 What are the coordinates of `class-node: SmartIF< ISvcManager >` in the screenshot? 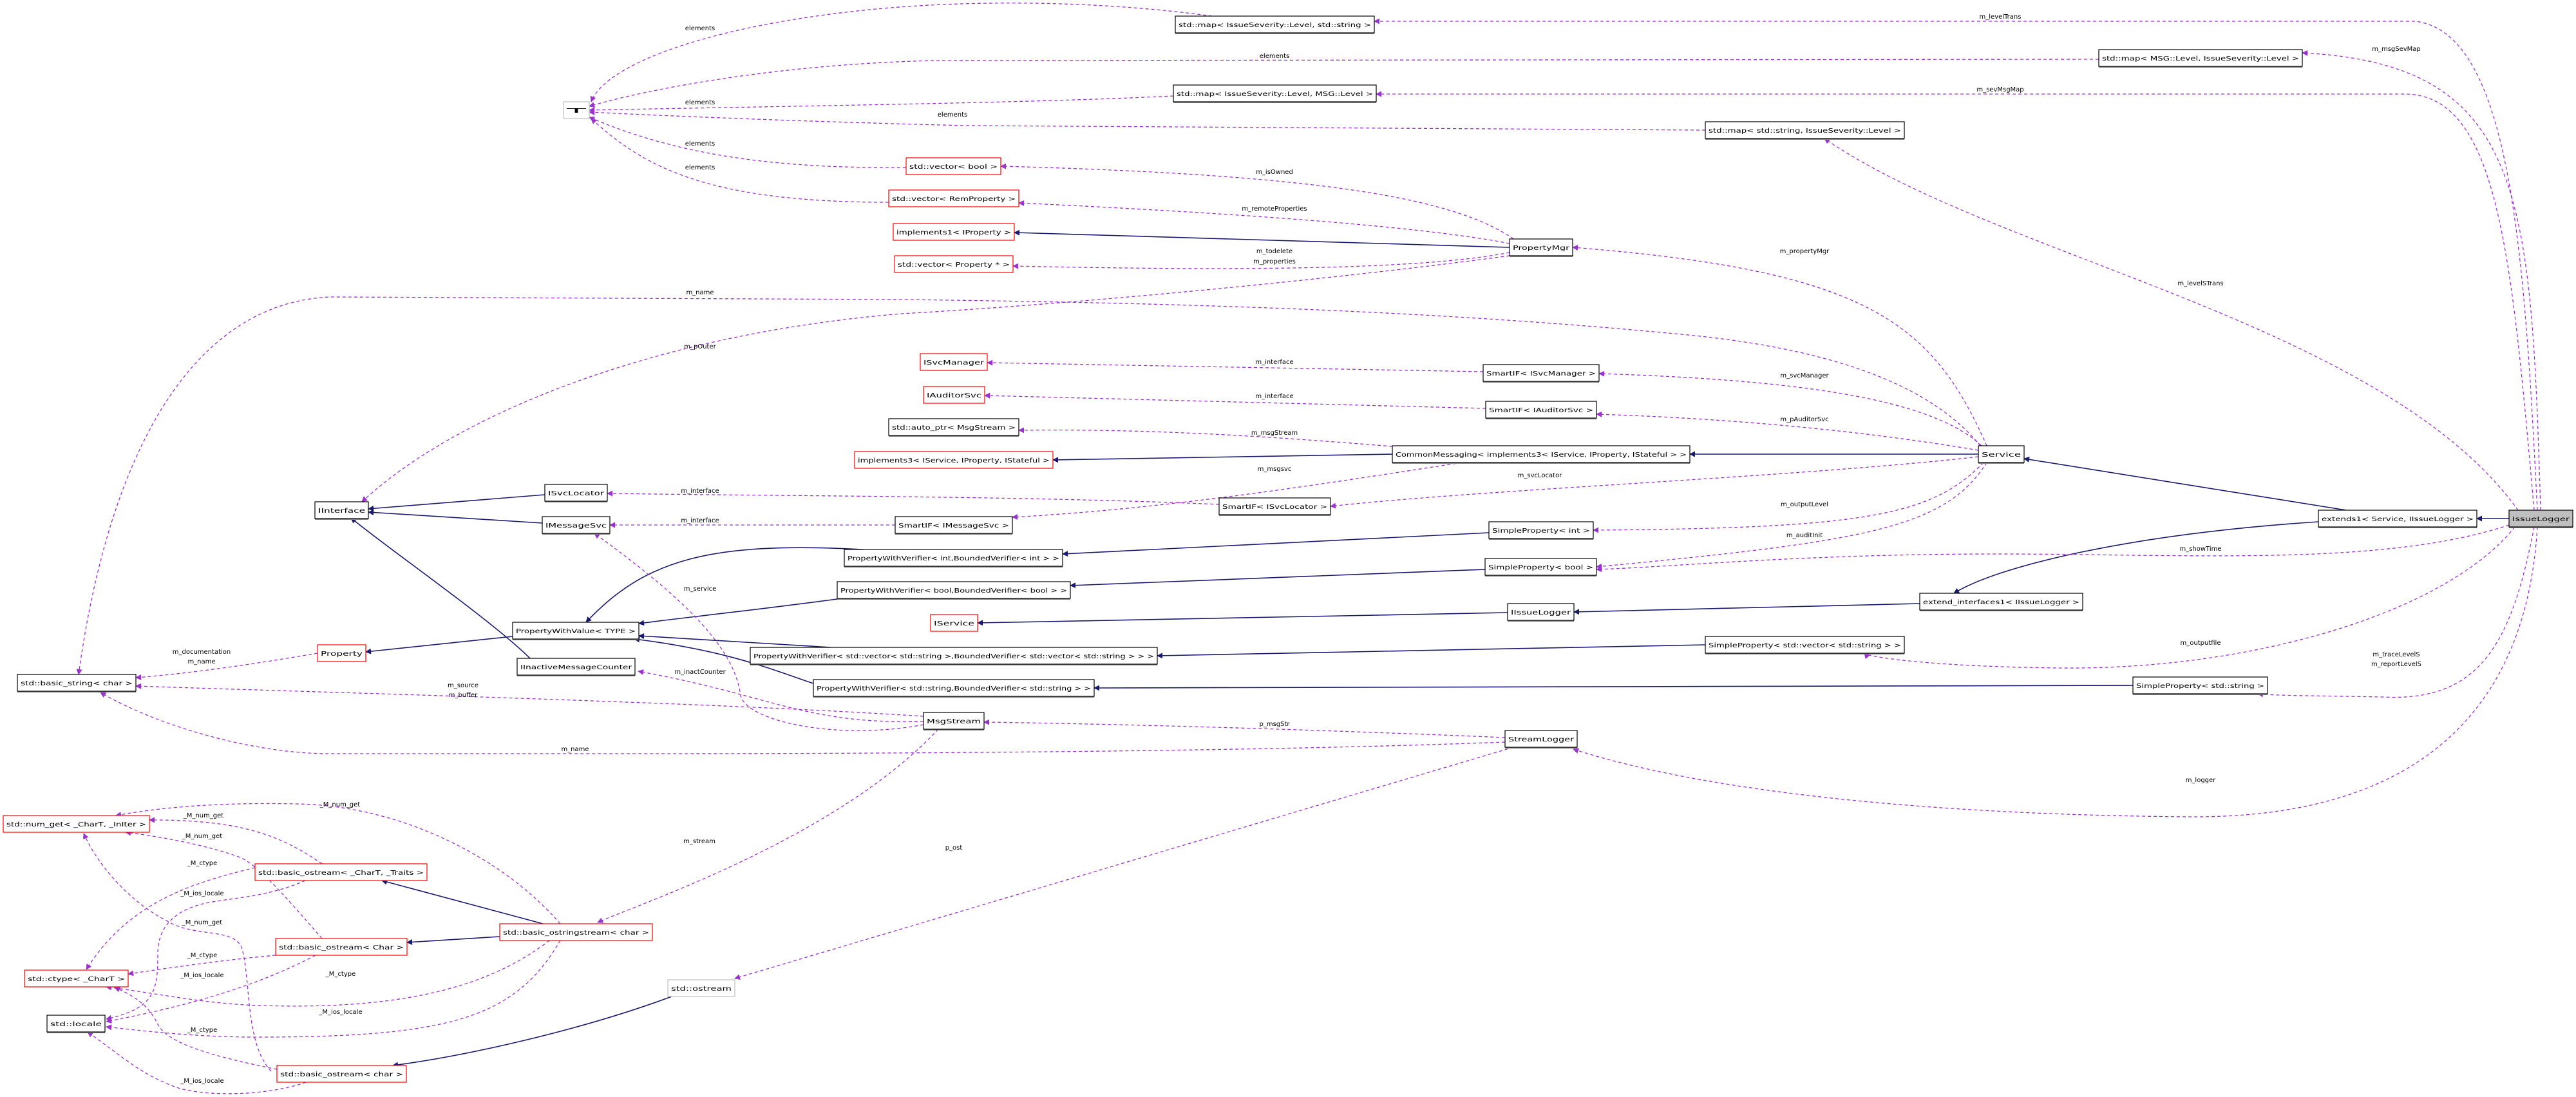 It's located at (1541, 373).